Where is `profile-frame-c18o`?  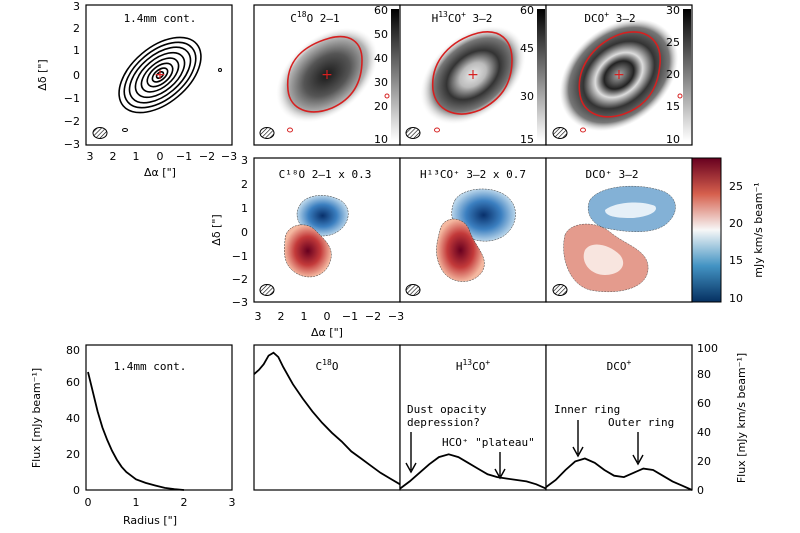
profile-frame-c18o is located at coordinates (327, 417).